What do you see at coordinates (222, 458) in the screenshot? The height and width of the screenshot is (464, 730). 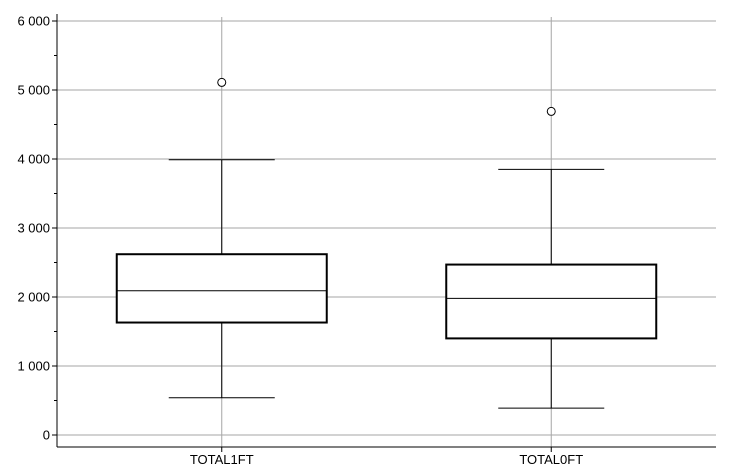 I see `x-tick-label: TOTAL1FT` at bounding box center [222, 458].